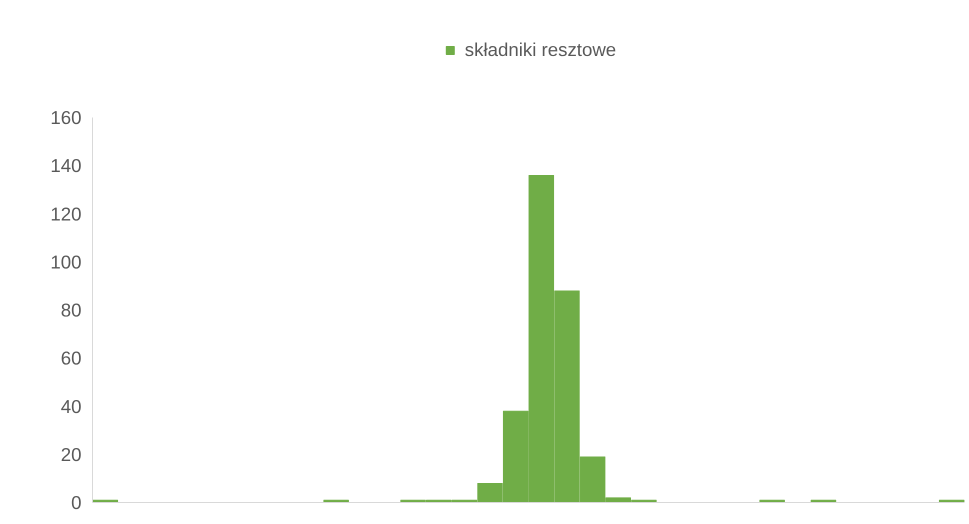 This screenshot has width=969, height=524. What do you see at coordinates (540, 50) in the screenshot?
I see `legend-label: składniki resztowe` at bounding box center [540, 50].